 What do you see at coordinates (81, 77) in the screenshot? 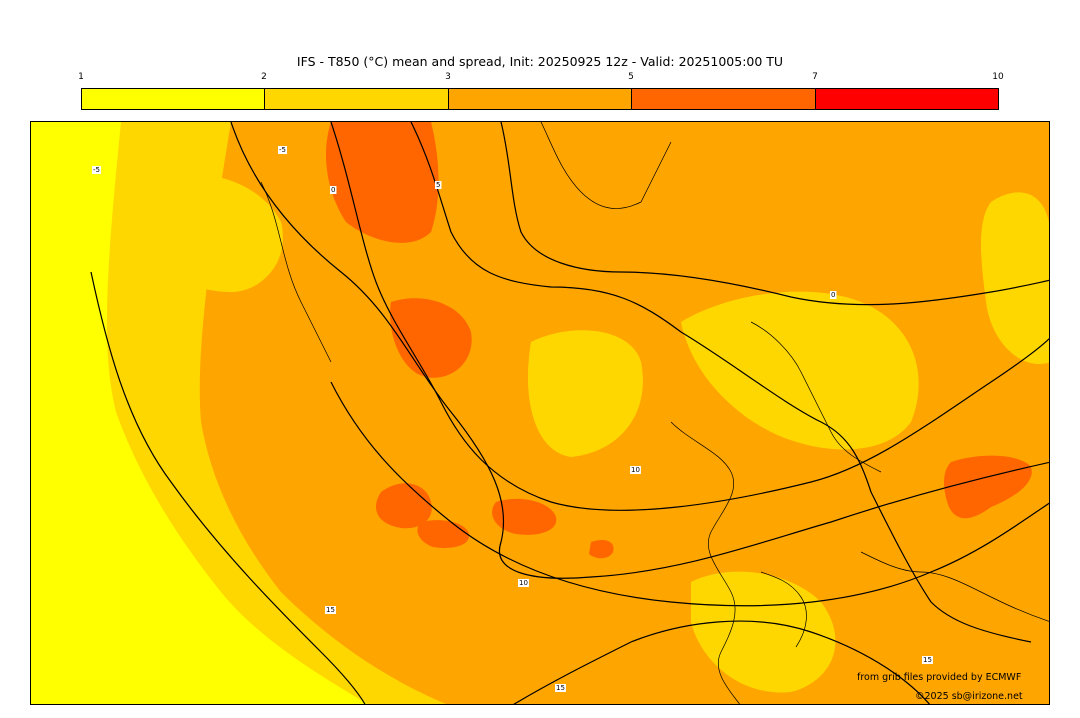
I see `colorbar-tick: 1` at bounding box center [81, 77].